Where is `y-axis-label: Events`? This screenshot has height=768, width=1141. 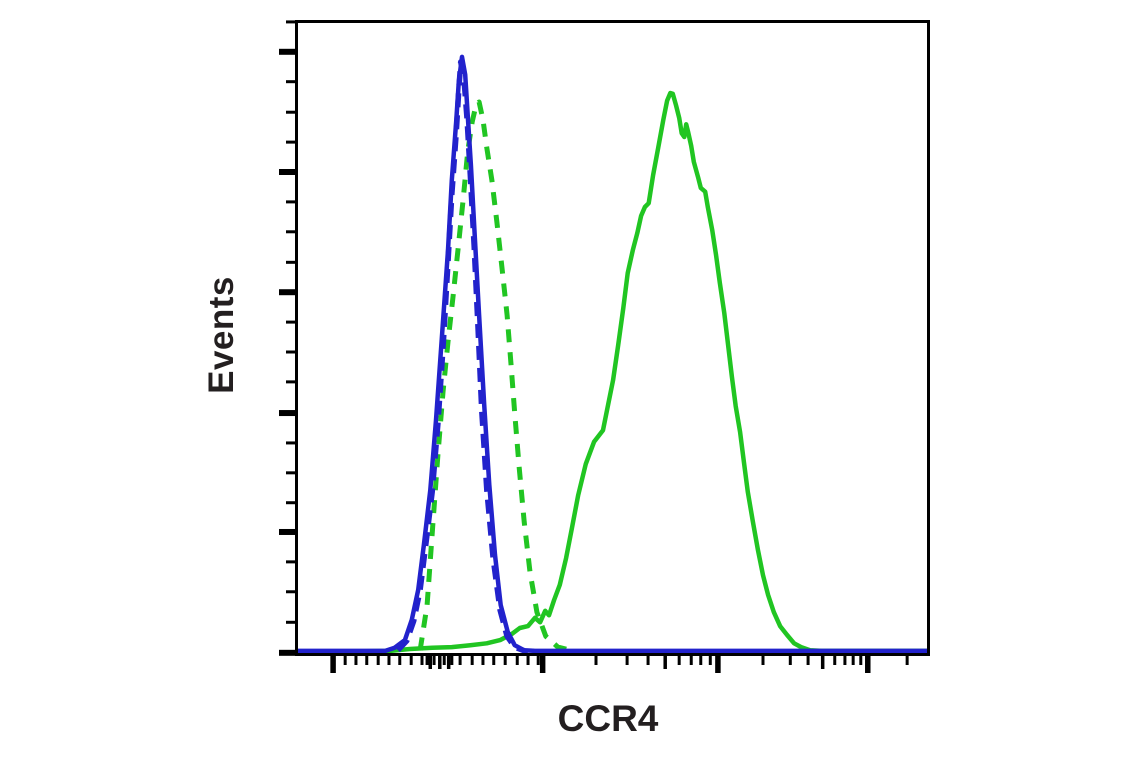
y-axis-label: Events is located at coordinates (221, 335).